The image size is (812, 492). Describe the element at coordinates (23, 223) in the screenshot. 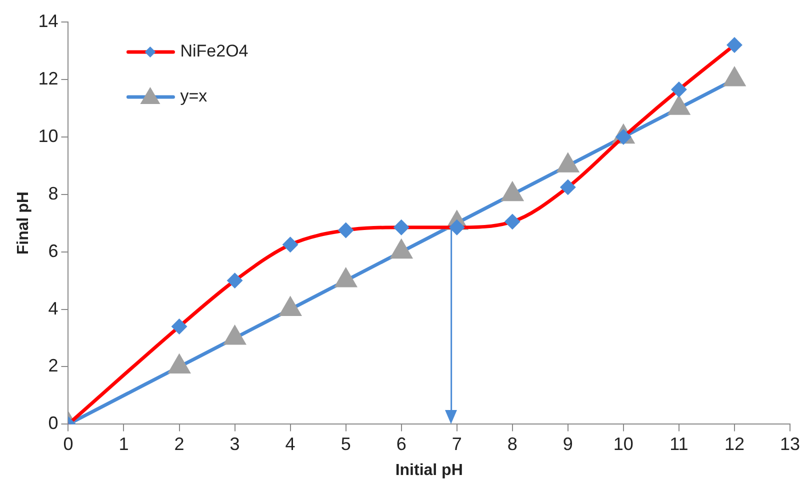

I see `y-axis-title: Final pH` at that location.